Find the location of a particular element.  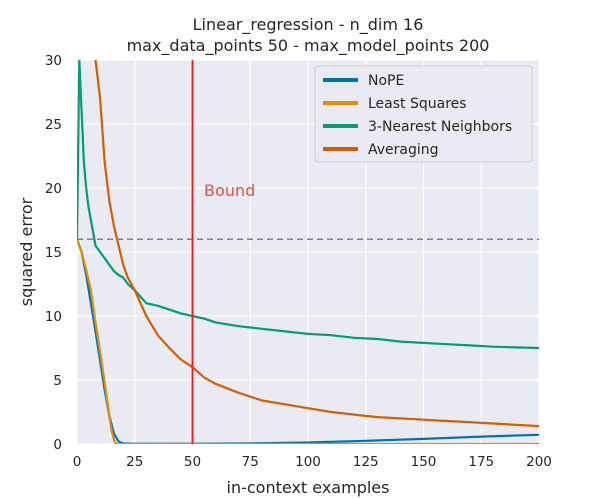

x-tick-label: 100 is located at coordinates (308, 462).